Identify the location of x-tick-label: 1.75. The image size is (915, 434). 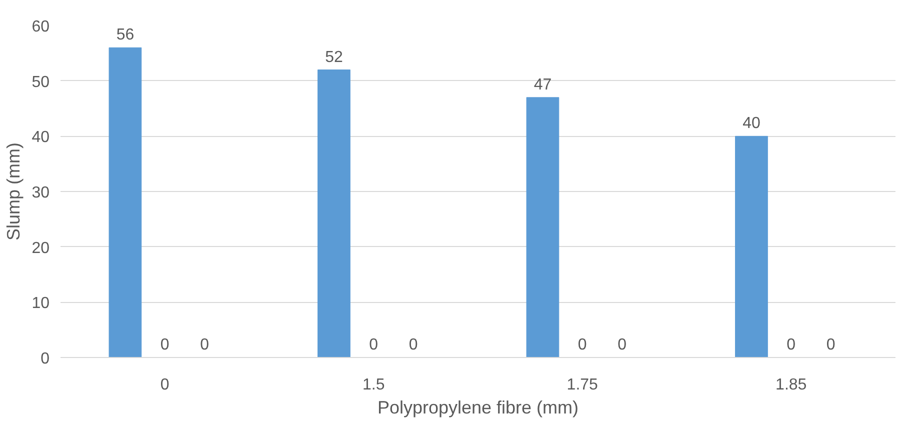
(582, 385).